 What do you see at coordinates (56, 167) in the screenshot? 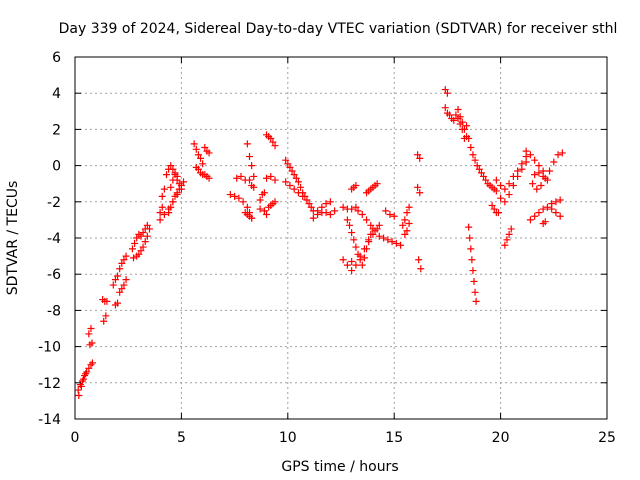
I see `y-tick-label: 0` at bounding box center [56, 167].